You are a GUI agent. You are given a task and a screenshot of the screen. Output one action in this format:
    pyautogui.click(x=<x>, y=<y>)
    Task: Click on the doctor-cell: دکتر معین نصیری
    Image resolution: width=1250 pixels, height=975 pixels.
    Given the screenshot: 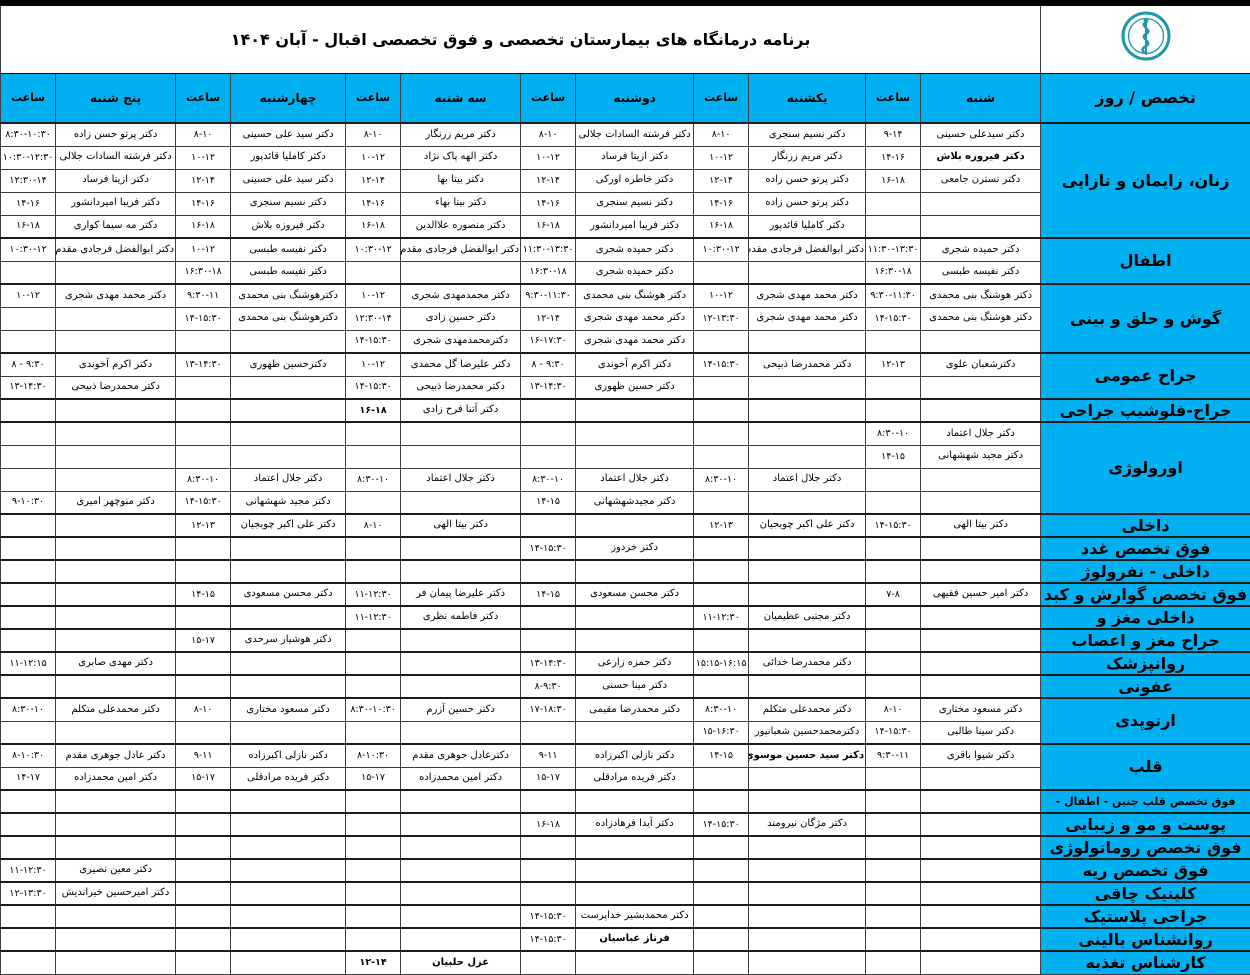 What is the action you would take?
    pyautogui.click(x=116, y=870)
    